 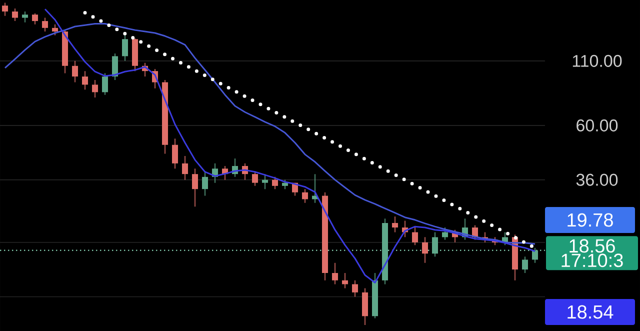 I want to click on y-tick-label: 60.00, so click(x=597, y=125).